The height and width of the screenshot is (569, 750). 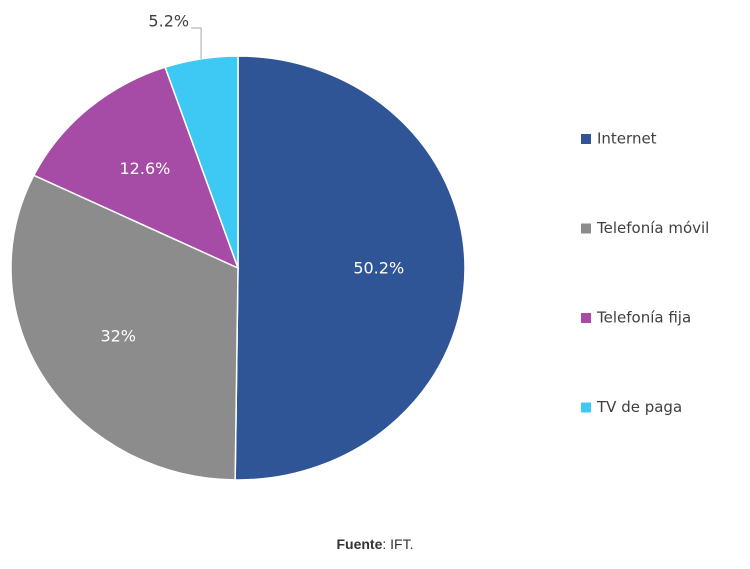 What do you see at coordinates (643, 318) in the screenshot?
I see `legend-label: Telefonía fija` at bounding box center [643, 318].